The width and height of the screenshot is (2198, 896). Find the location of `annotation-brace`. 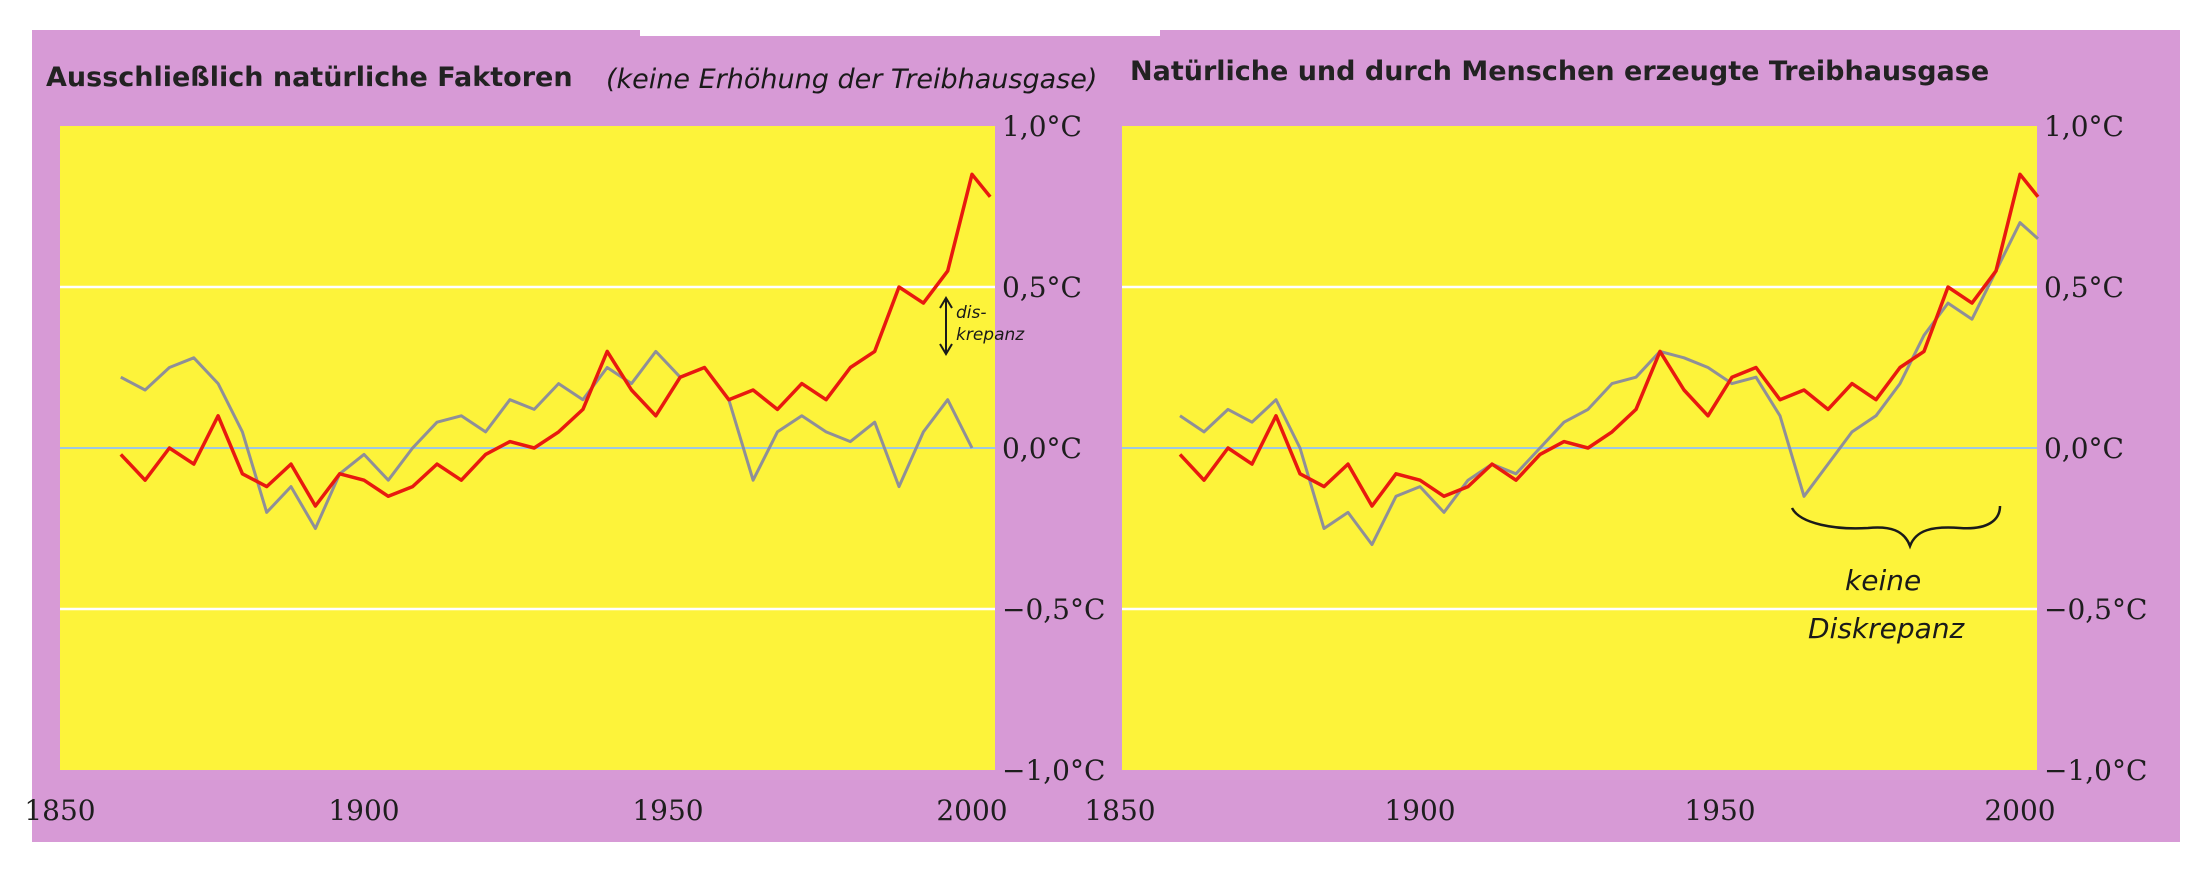

annotation-brace is located at coordinates (1896, 527).